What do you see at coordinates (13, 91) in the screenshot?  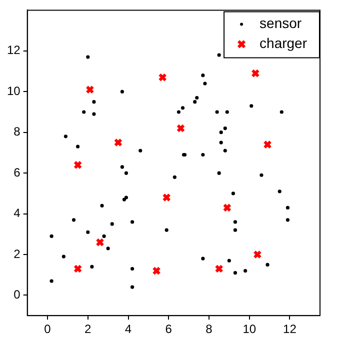 I see `y-tick-label: 10` at bounding box center [13, 91].